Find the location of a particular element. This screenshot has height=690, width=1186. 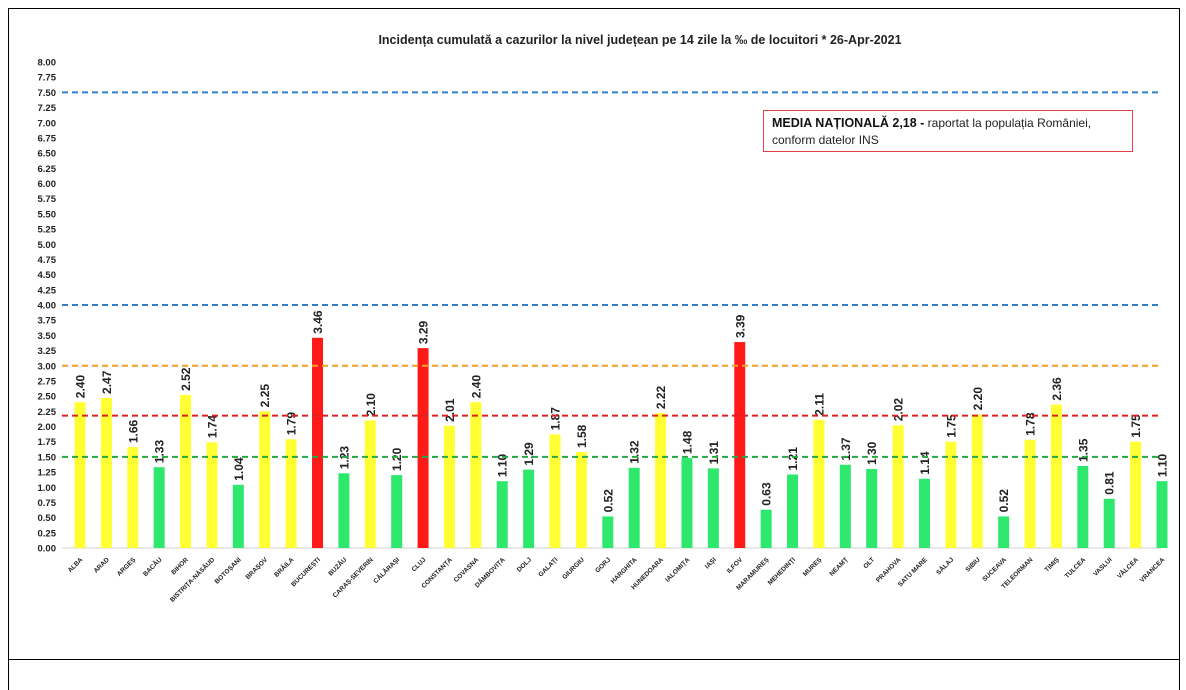

note-bold: MEDIA NAȚIONALĂ 2,18 - is located at coordinates (848, 123).